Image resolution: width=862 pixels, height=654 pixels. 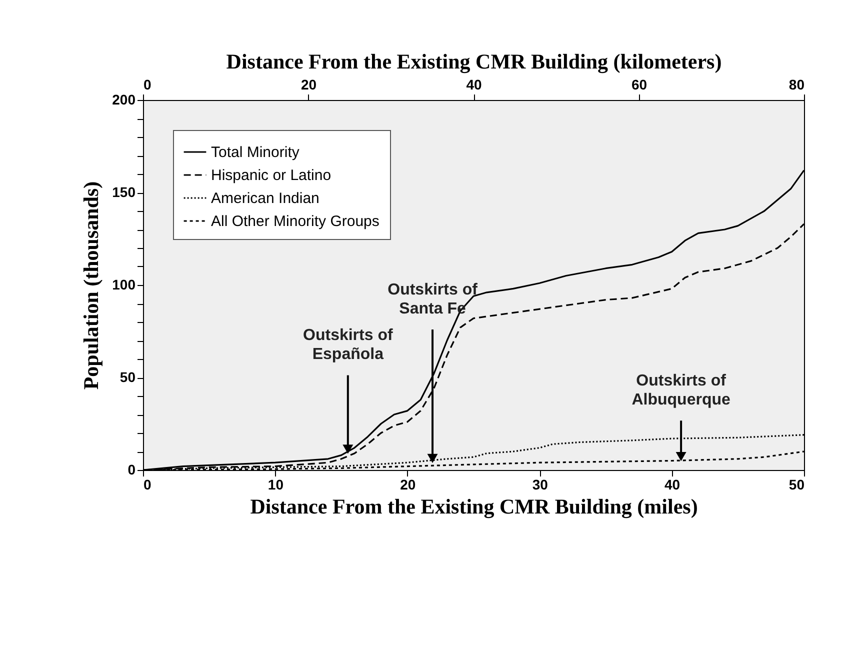 What do you see at coordinates (128, 377) in the screenshot?
I see `y-tick-label: 50` at bounding box center [128, 377].